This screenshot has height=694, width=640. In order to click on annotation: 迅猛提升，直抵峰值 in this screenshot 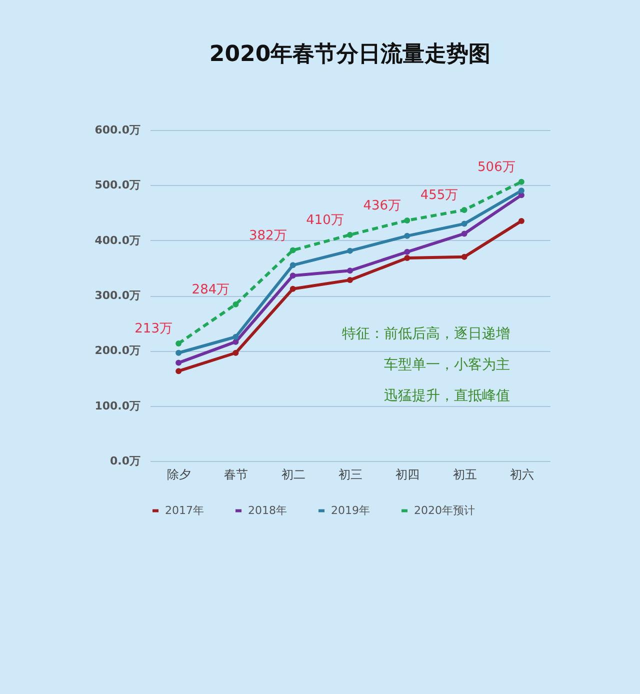, I will do `click(447, 396)`.